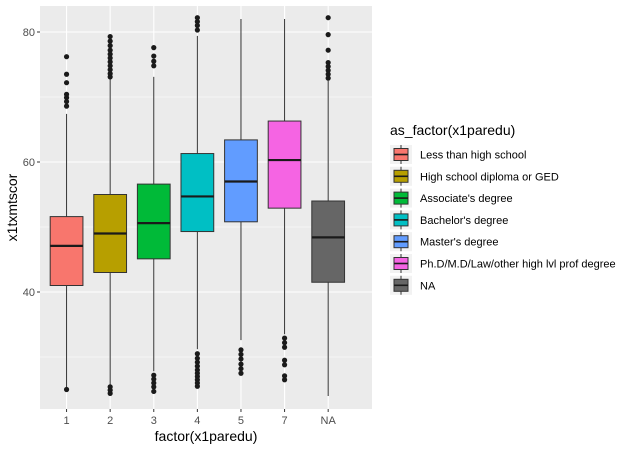 Image resolution: width=630 pixels, height=450 pixels. I want to click on x-tick-label: 4, so click(197, 421).